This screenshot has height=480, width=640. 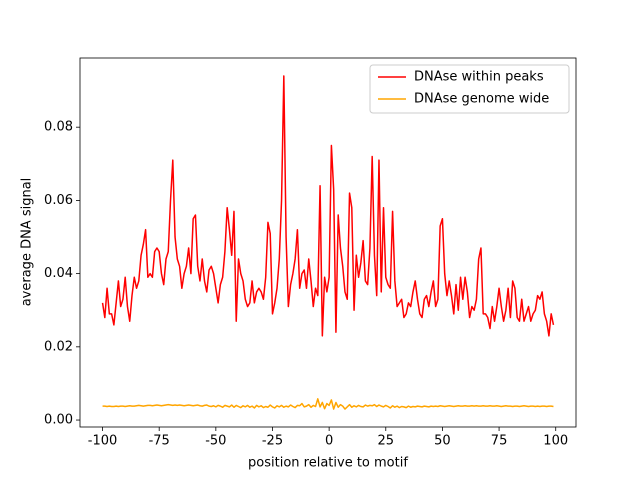 What do you see at coordinates (58, 200) in the screenshot?
I see `y-tick-label: 0.06` at bounding box center [58, 200].